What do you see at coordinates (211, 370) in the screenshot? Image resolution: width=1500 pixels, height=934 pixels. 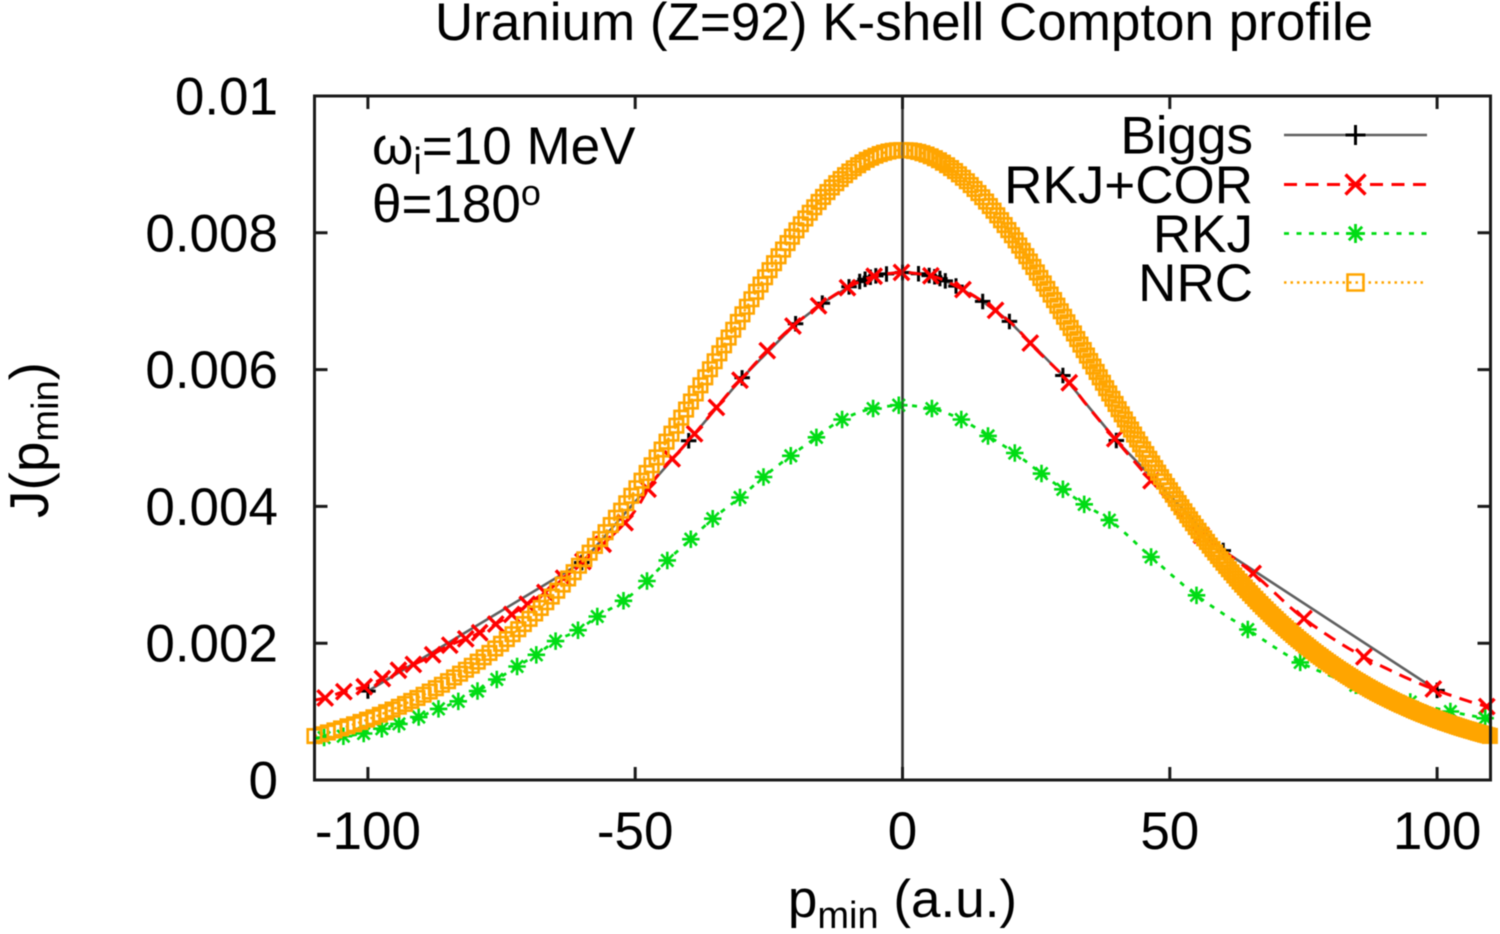 I see `svg-text: 0.006` at bounding box center [211, 370].